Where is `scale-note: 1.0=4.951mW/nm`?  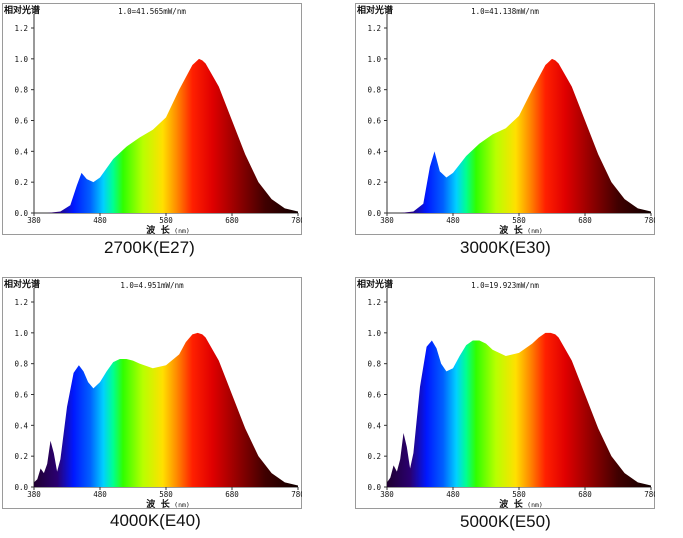
scale-note: 1.0=4.951mW/nm is located at coordinates (152, 285).